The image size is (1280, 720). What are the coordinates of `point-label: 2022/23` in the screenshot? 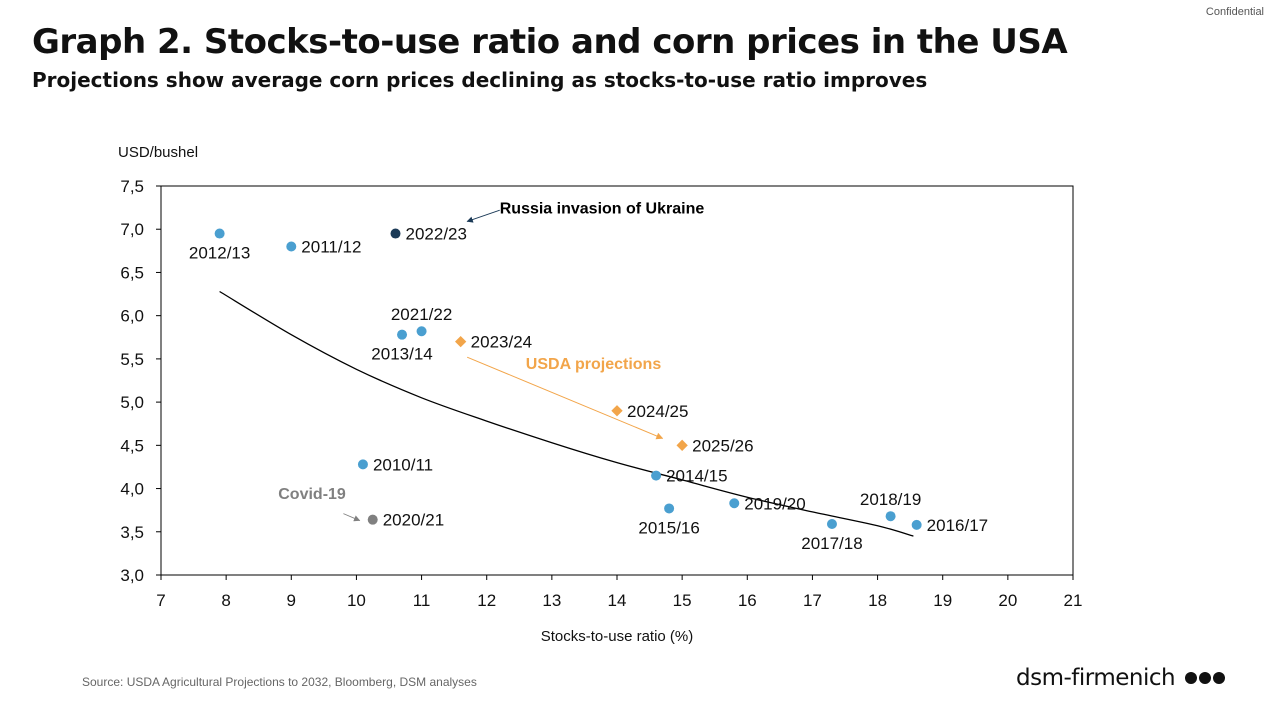 It's located at (436, 234).